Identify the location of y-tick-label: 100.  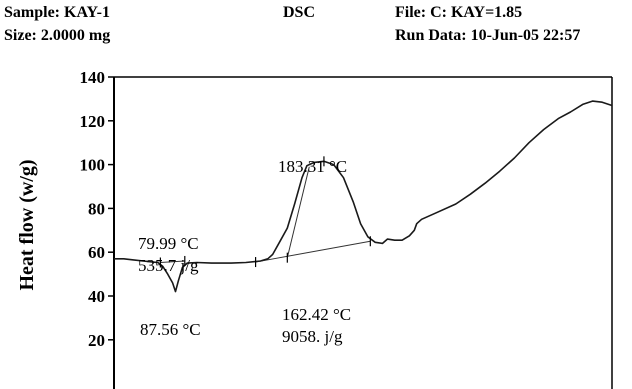
(93, 165).